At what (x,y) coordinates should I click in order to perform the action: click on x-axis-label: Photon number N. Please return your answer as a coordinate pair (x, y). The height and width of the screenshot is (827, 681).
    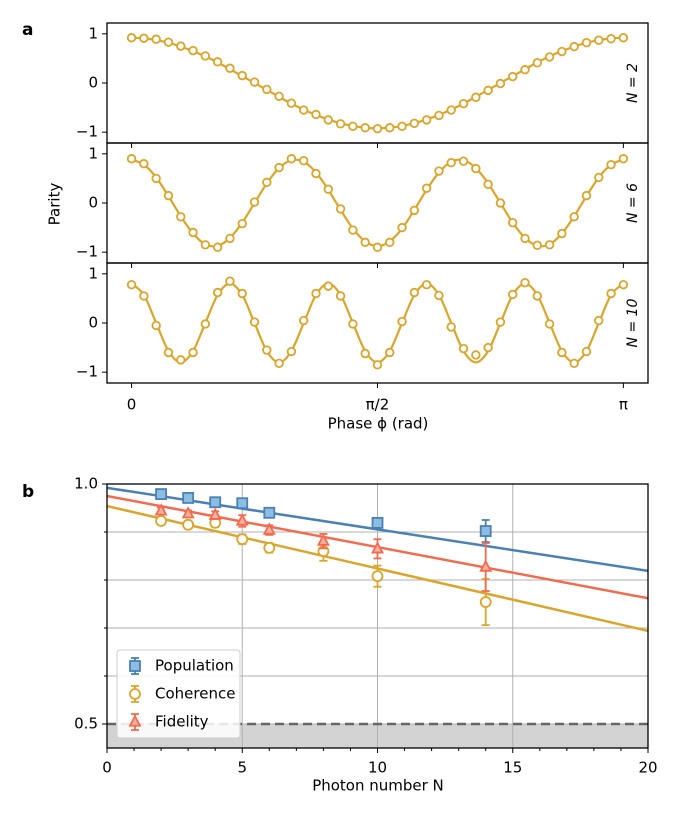
    Looking at the image, I should click on (378, 786).